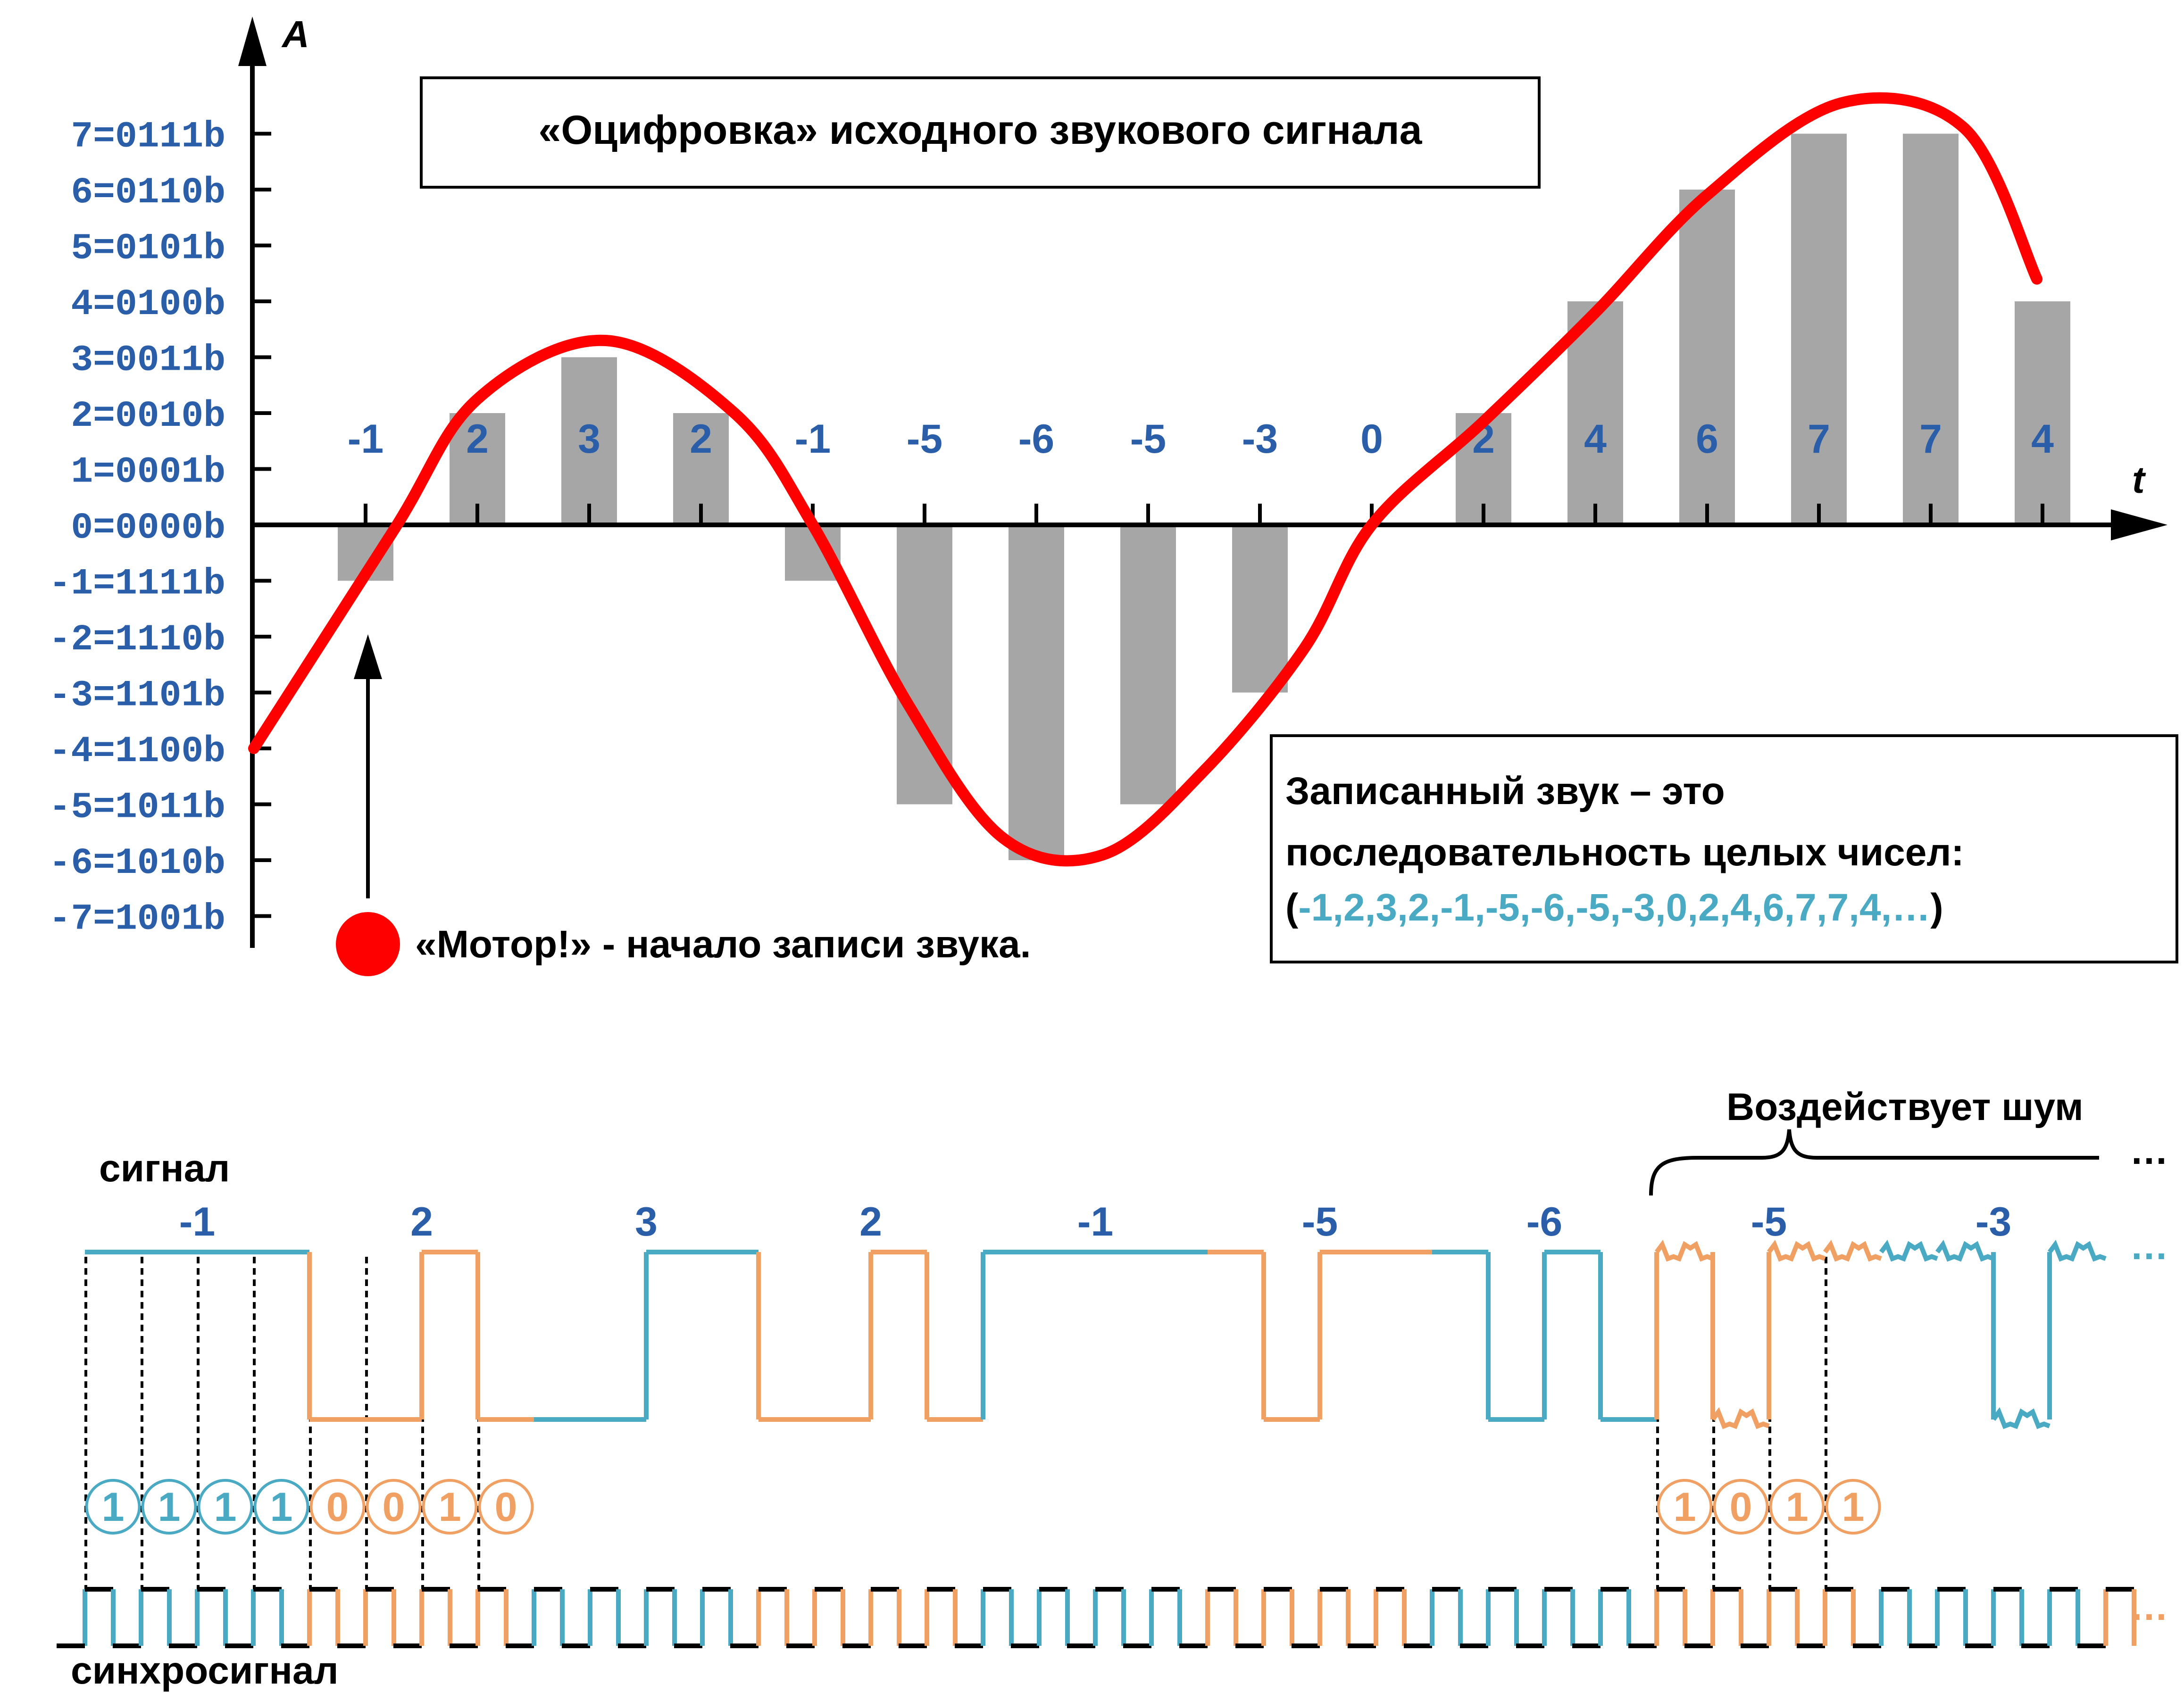 The width and height of the screenshot is (2184, 1693). What do you see at coordinates (1544, 1222) in the screenshot?
I see `signal-sample-label: -6` at bounding box center [1544, 1222].